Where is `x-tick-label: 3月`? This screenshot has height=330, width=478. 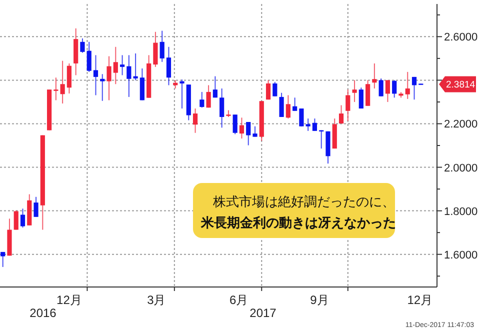 x-tick-label: 3月 is located at coordinates (156, 300).